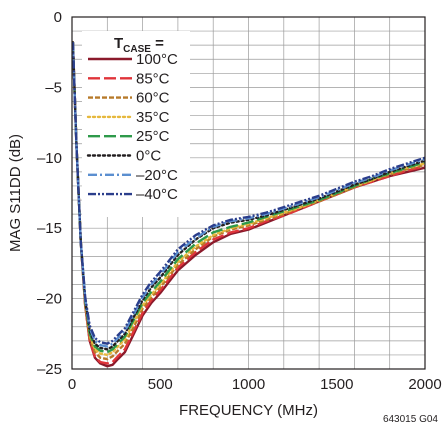 This screenshot has height=423, width=442. What do you see at coordinates (153, 117) in the screenshot?
I see `legend-label: 35°C` at bounding box center [153, 117].